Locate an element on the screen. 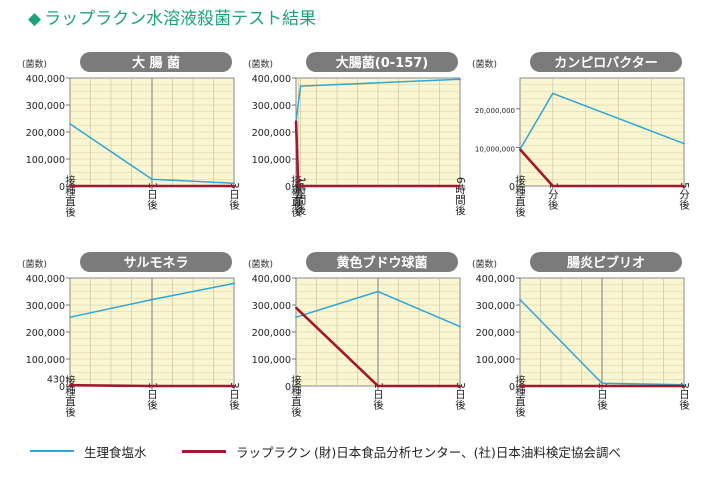 Image resolution: width=726 pixels, height=482 pixels. panel-title: 腸炎ビブリオ is located at coordinates (606, 263).